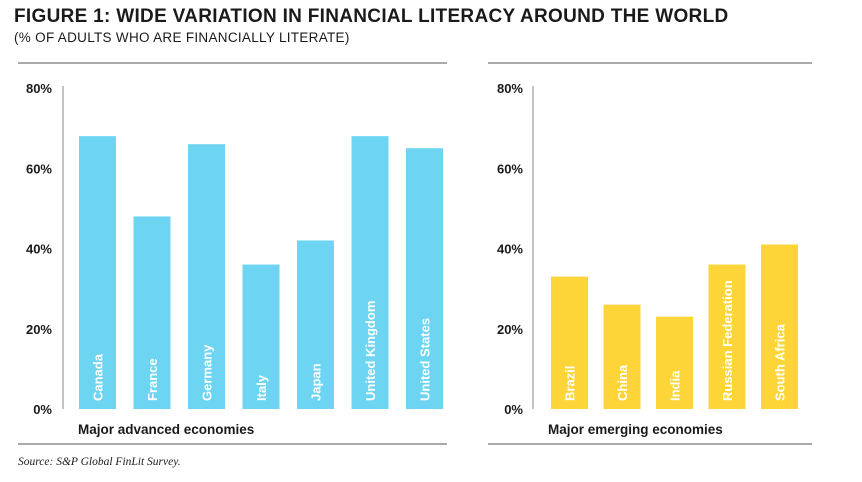  What do you see at coordinates (780, 362) in the screenshot?
I see `bar-label: South Africa` at bounding box center [780, 362].